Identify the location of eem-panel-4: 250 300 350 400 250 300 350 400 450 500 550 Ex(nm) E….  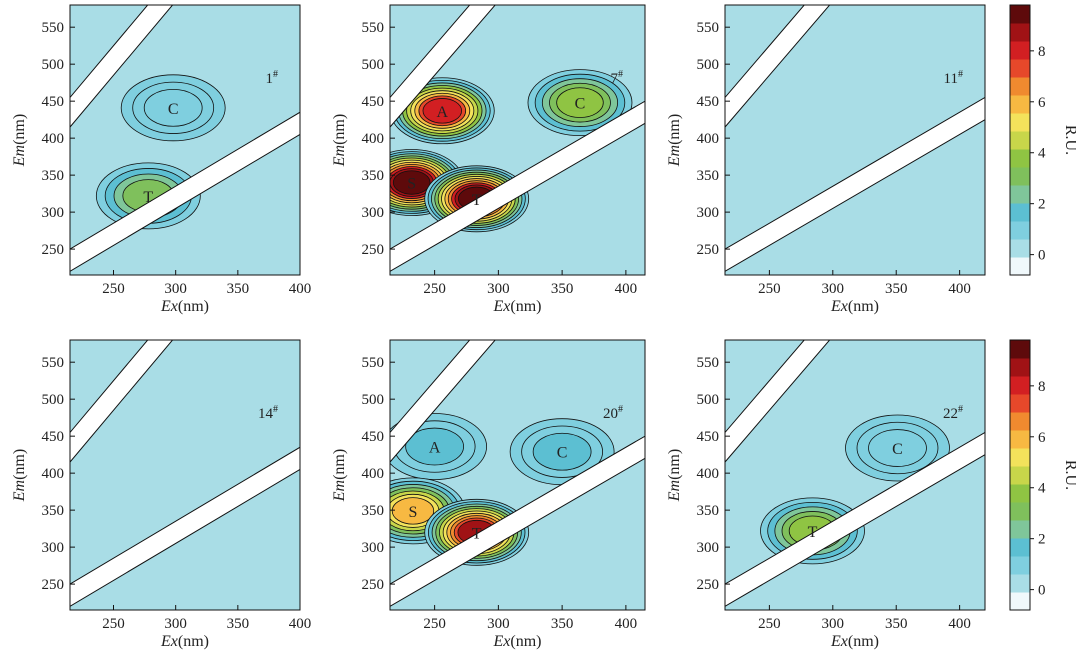
(161, 494).